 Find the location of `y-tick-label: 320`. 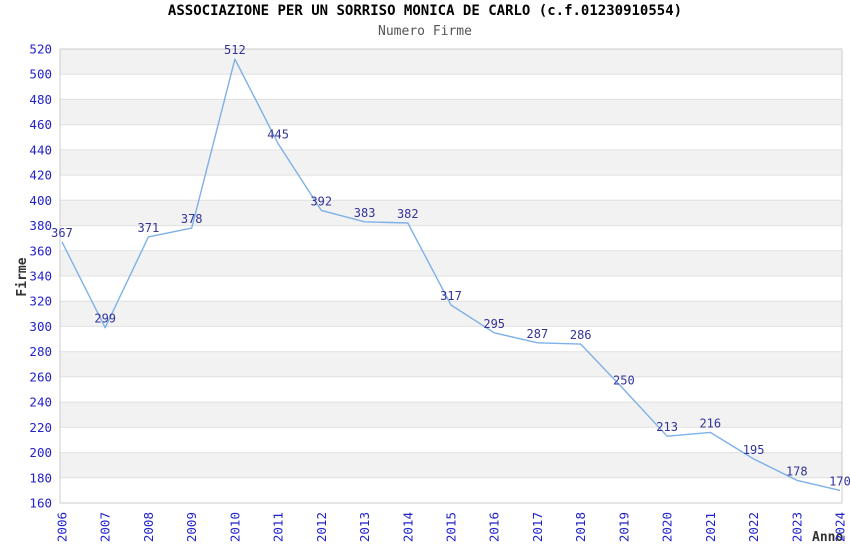

y-tick-label: 320 is located at coordinates (40, 301).